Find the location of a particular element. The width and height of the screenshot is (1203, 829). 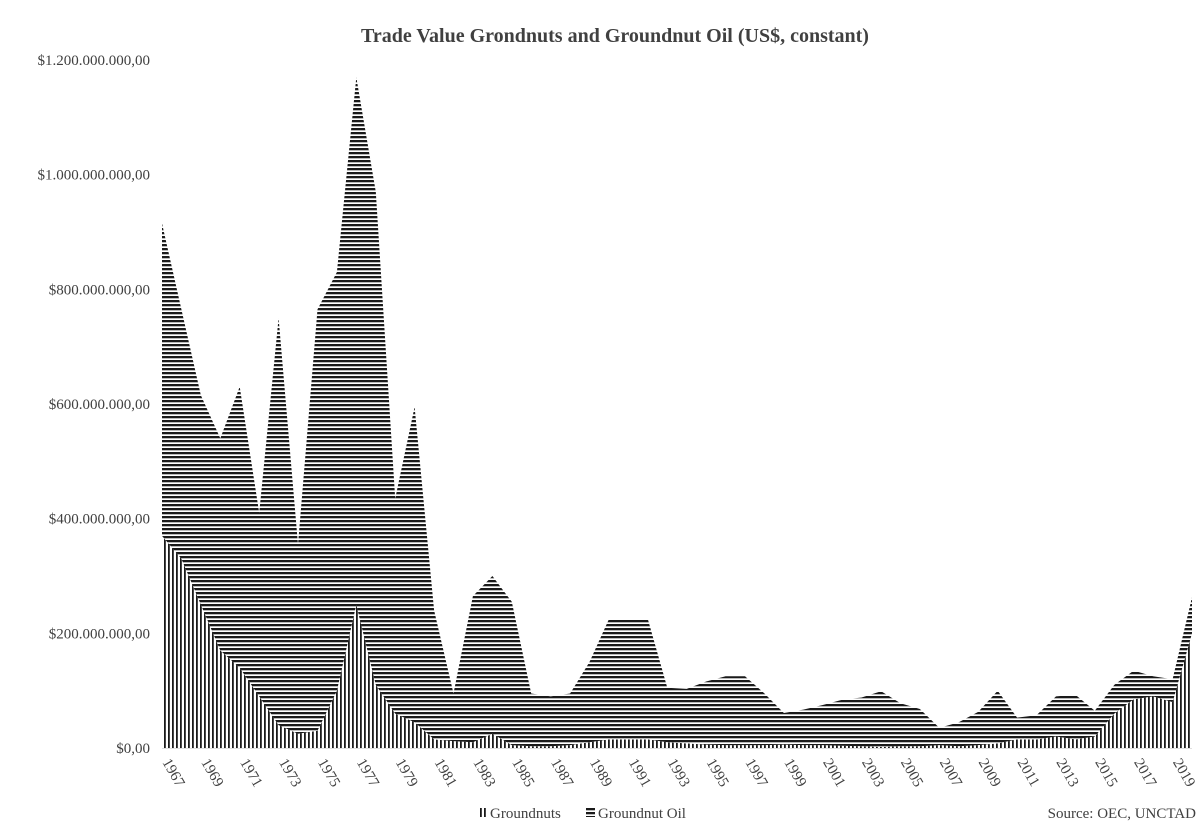

y-tick-label: $0,00 is located at coordinates (133, 749).